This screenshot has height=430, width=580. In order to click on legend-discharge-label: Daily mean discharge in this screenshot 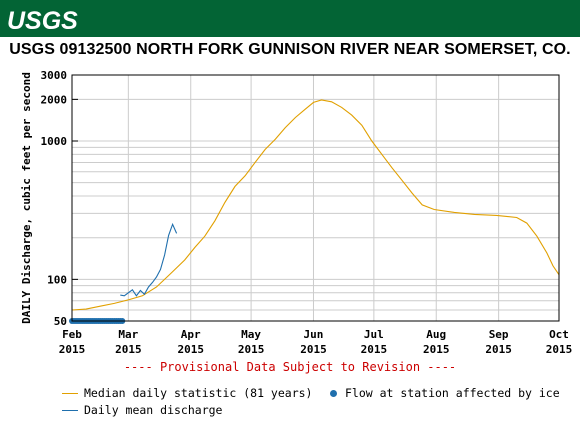, I will do `click(153, 410)`.